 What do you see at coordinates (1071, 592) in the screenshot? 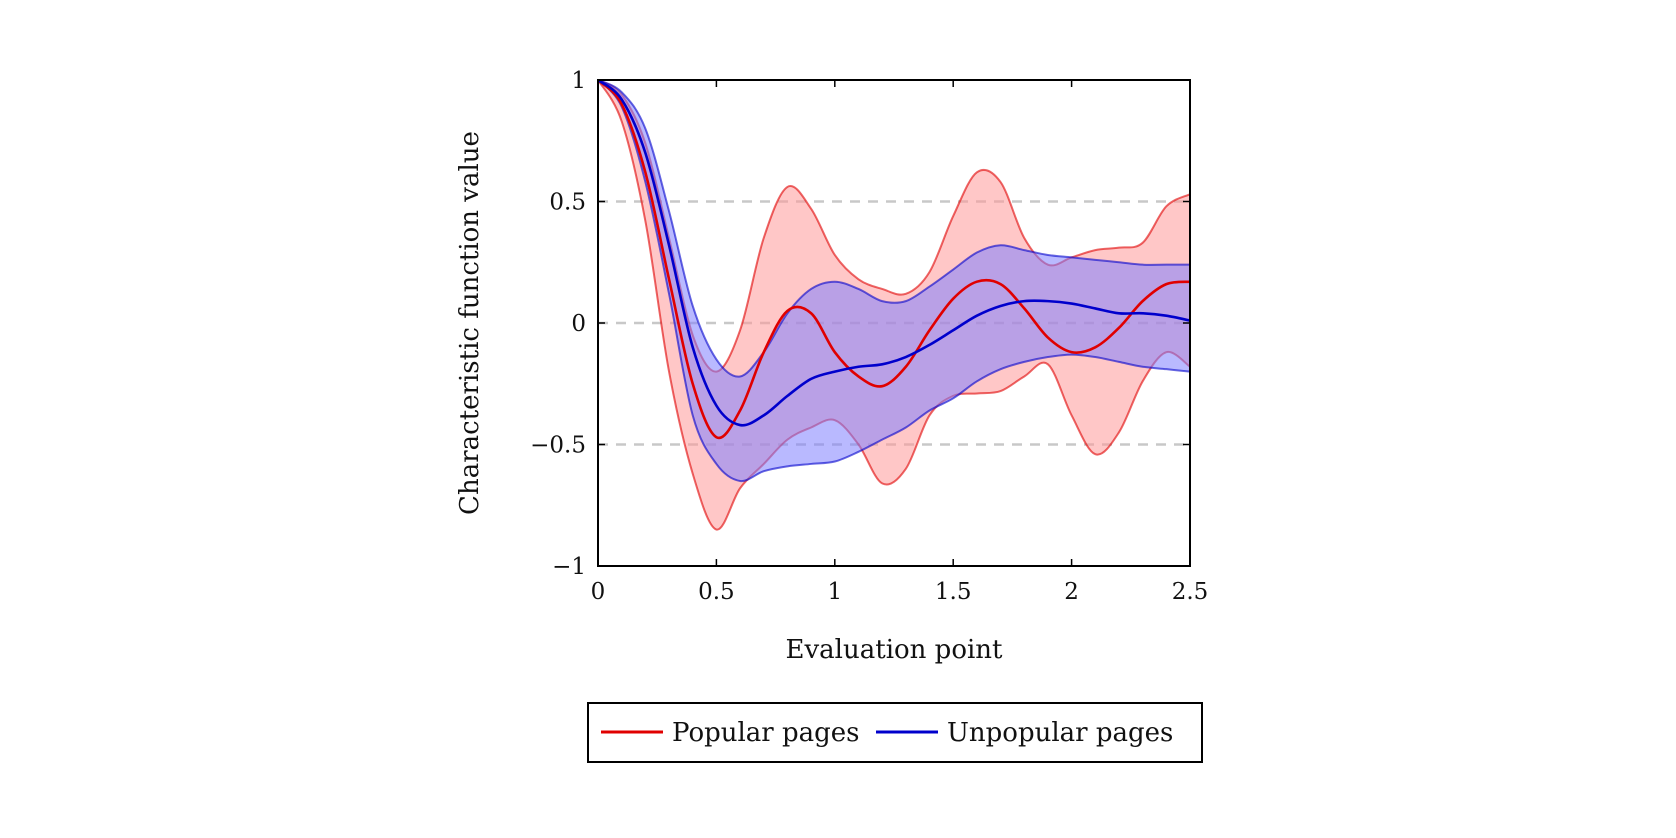
I see `x-tick-label: 2` at bounding box center [1071, 592].